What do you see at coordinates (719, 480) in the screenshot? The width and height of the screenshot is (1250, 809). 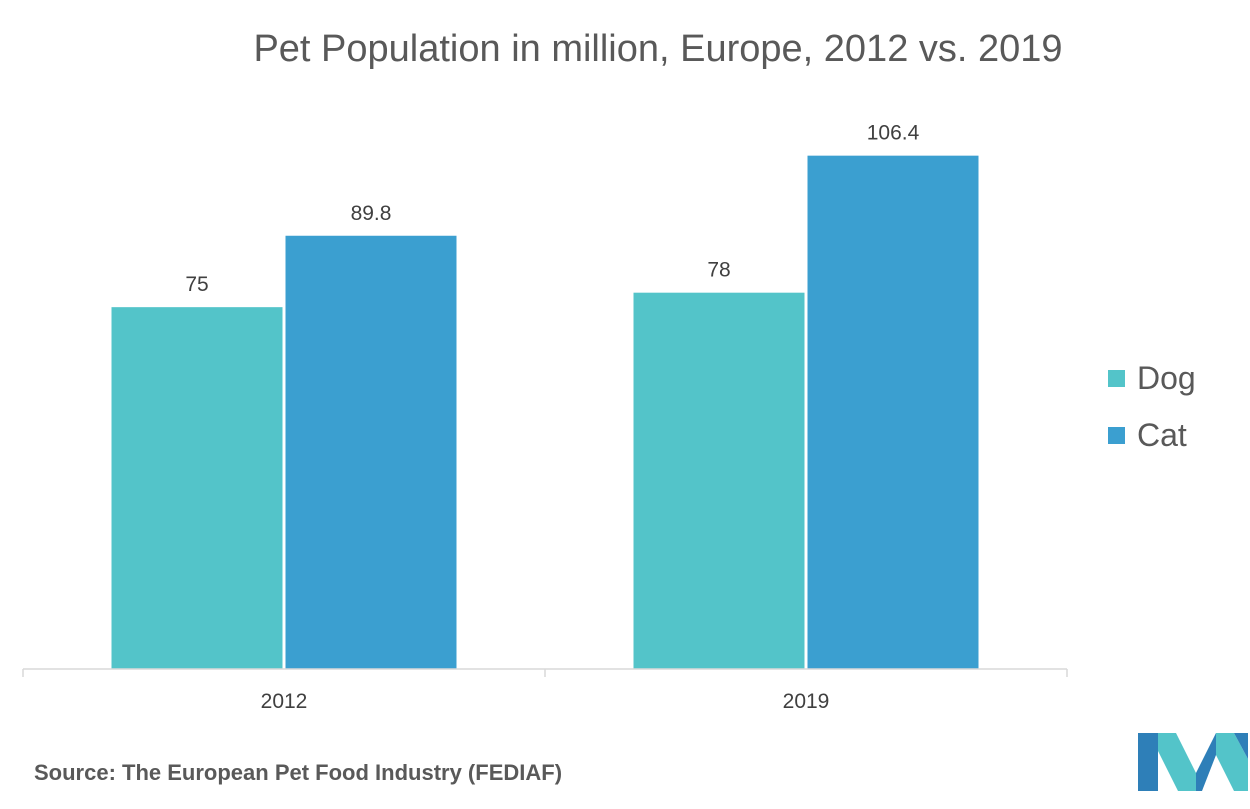 I see `bar-dog-2019` at bounding box center [719, 480].